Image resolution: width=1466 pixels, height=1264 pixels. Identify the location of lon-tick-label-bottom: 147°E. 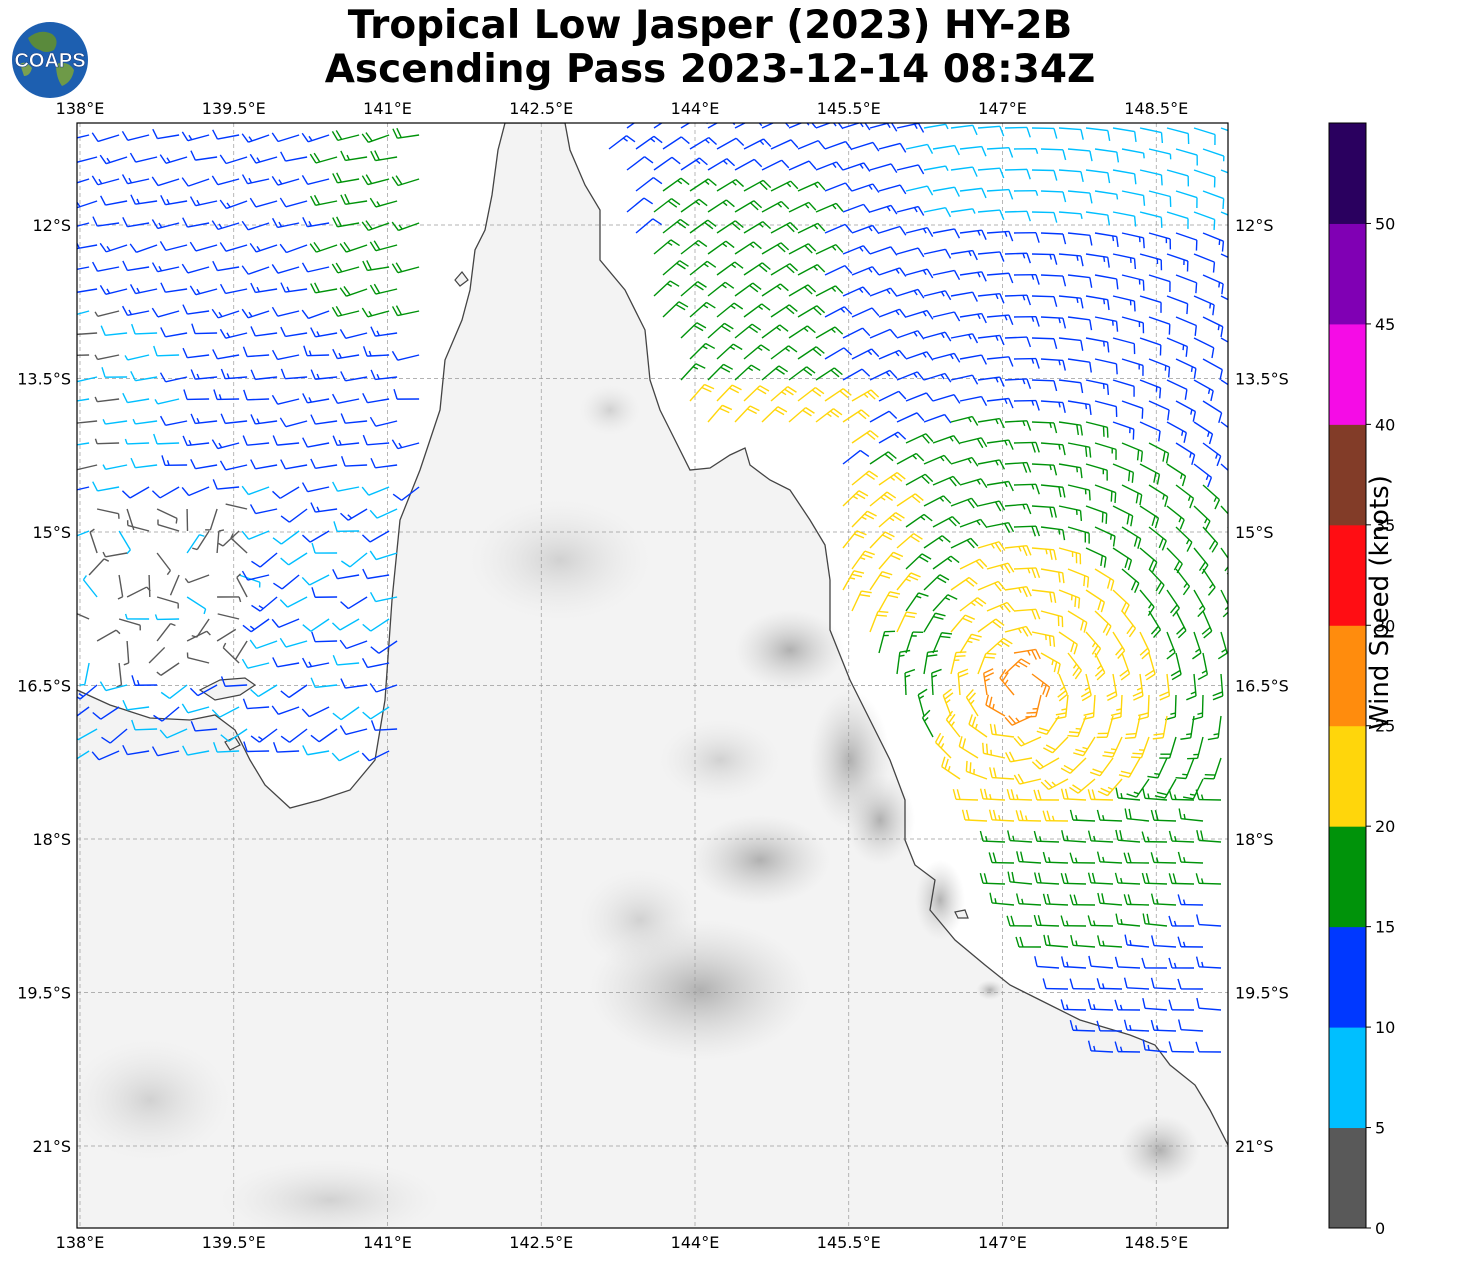
(1002, 1242).